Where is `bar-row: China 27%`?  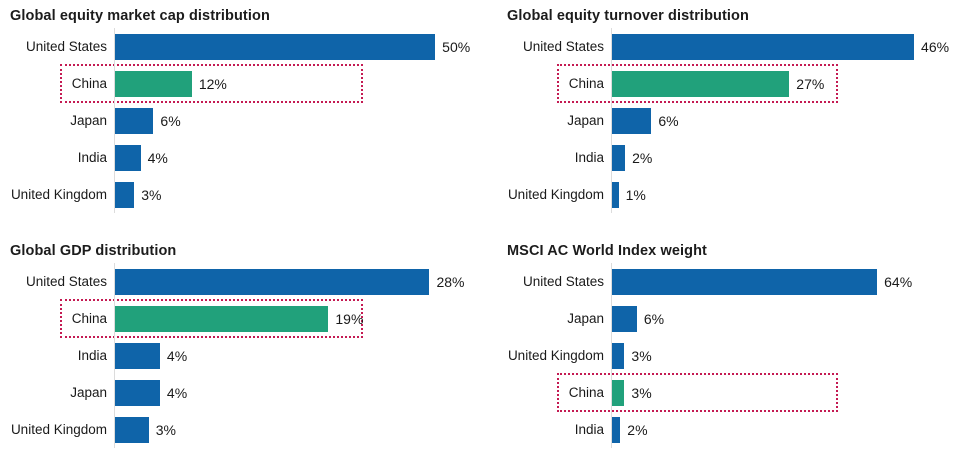
bar-row: China 27% is located at coordinates (733, 83).